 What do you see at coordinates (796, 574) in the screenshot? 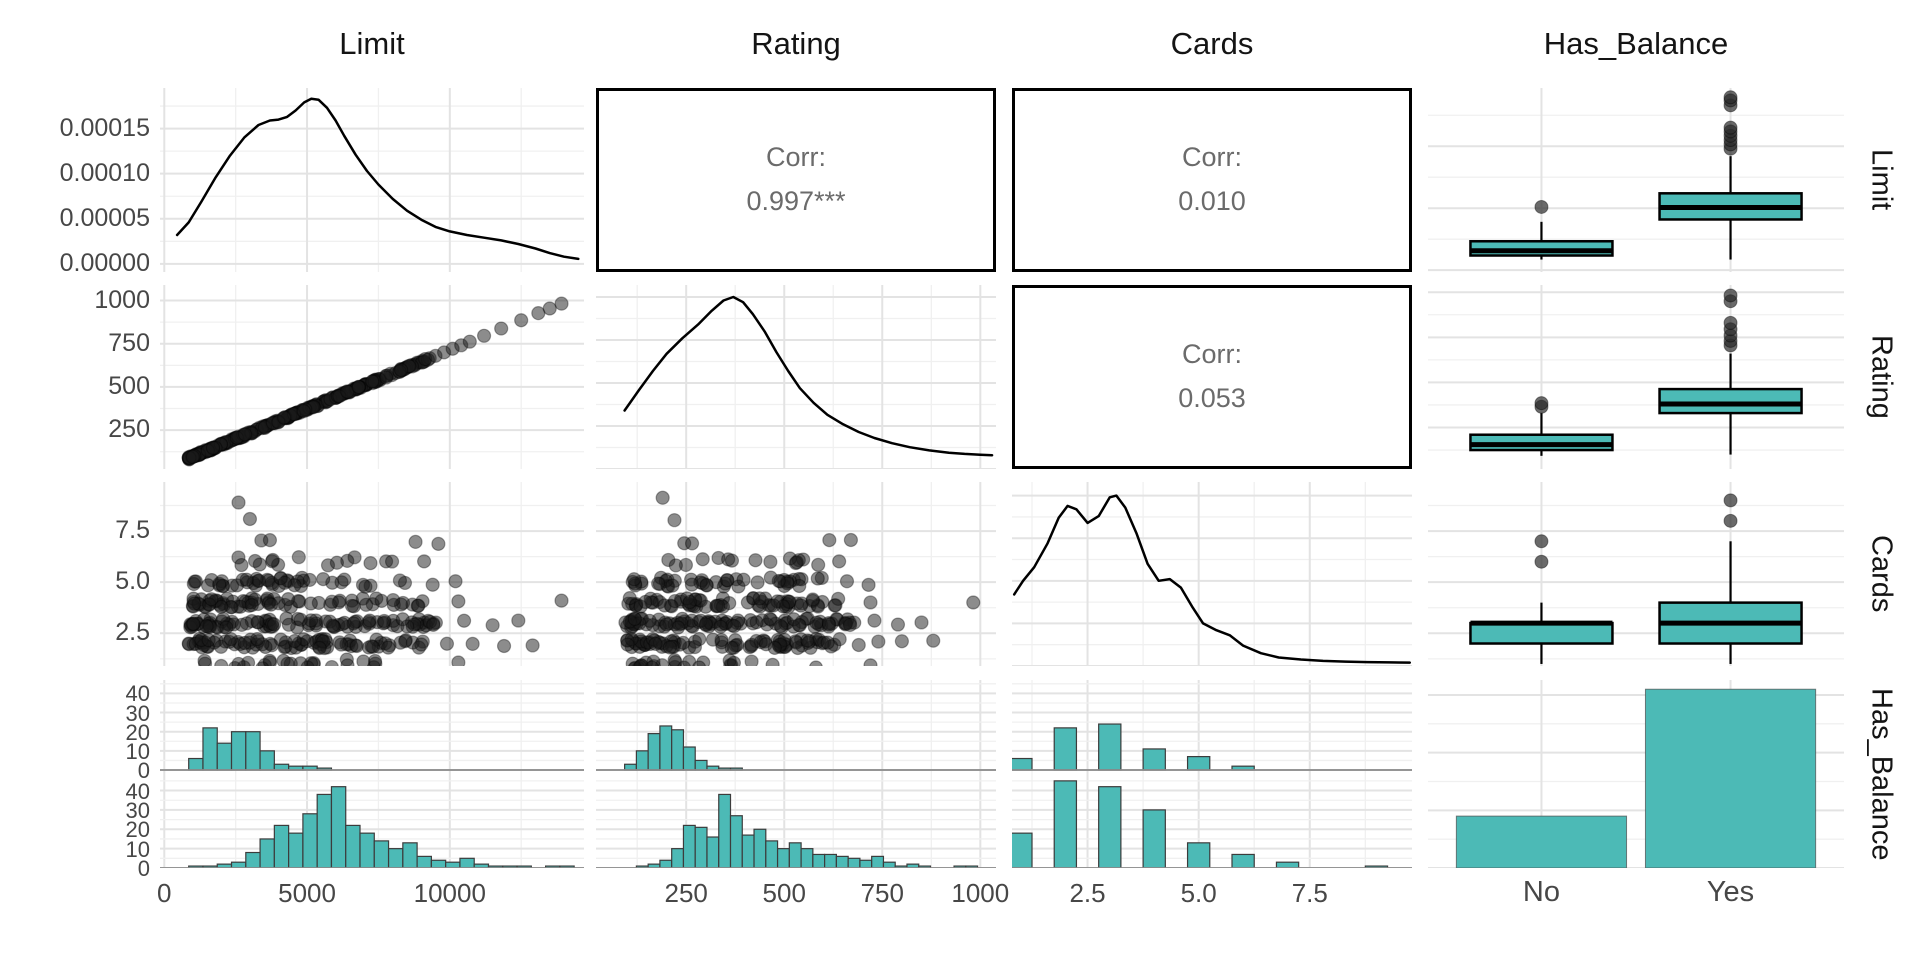
I see `panel-cards-vs-rating-scatter` at bounding box center [796, 574].